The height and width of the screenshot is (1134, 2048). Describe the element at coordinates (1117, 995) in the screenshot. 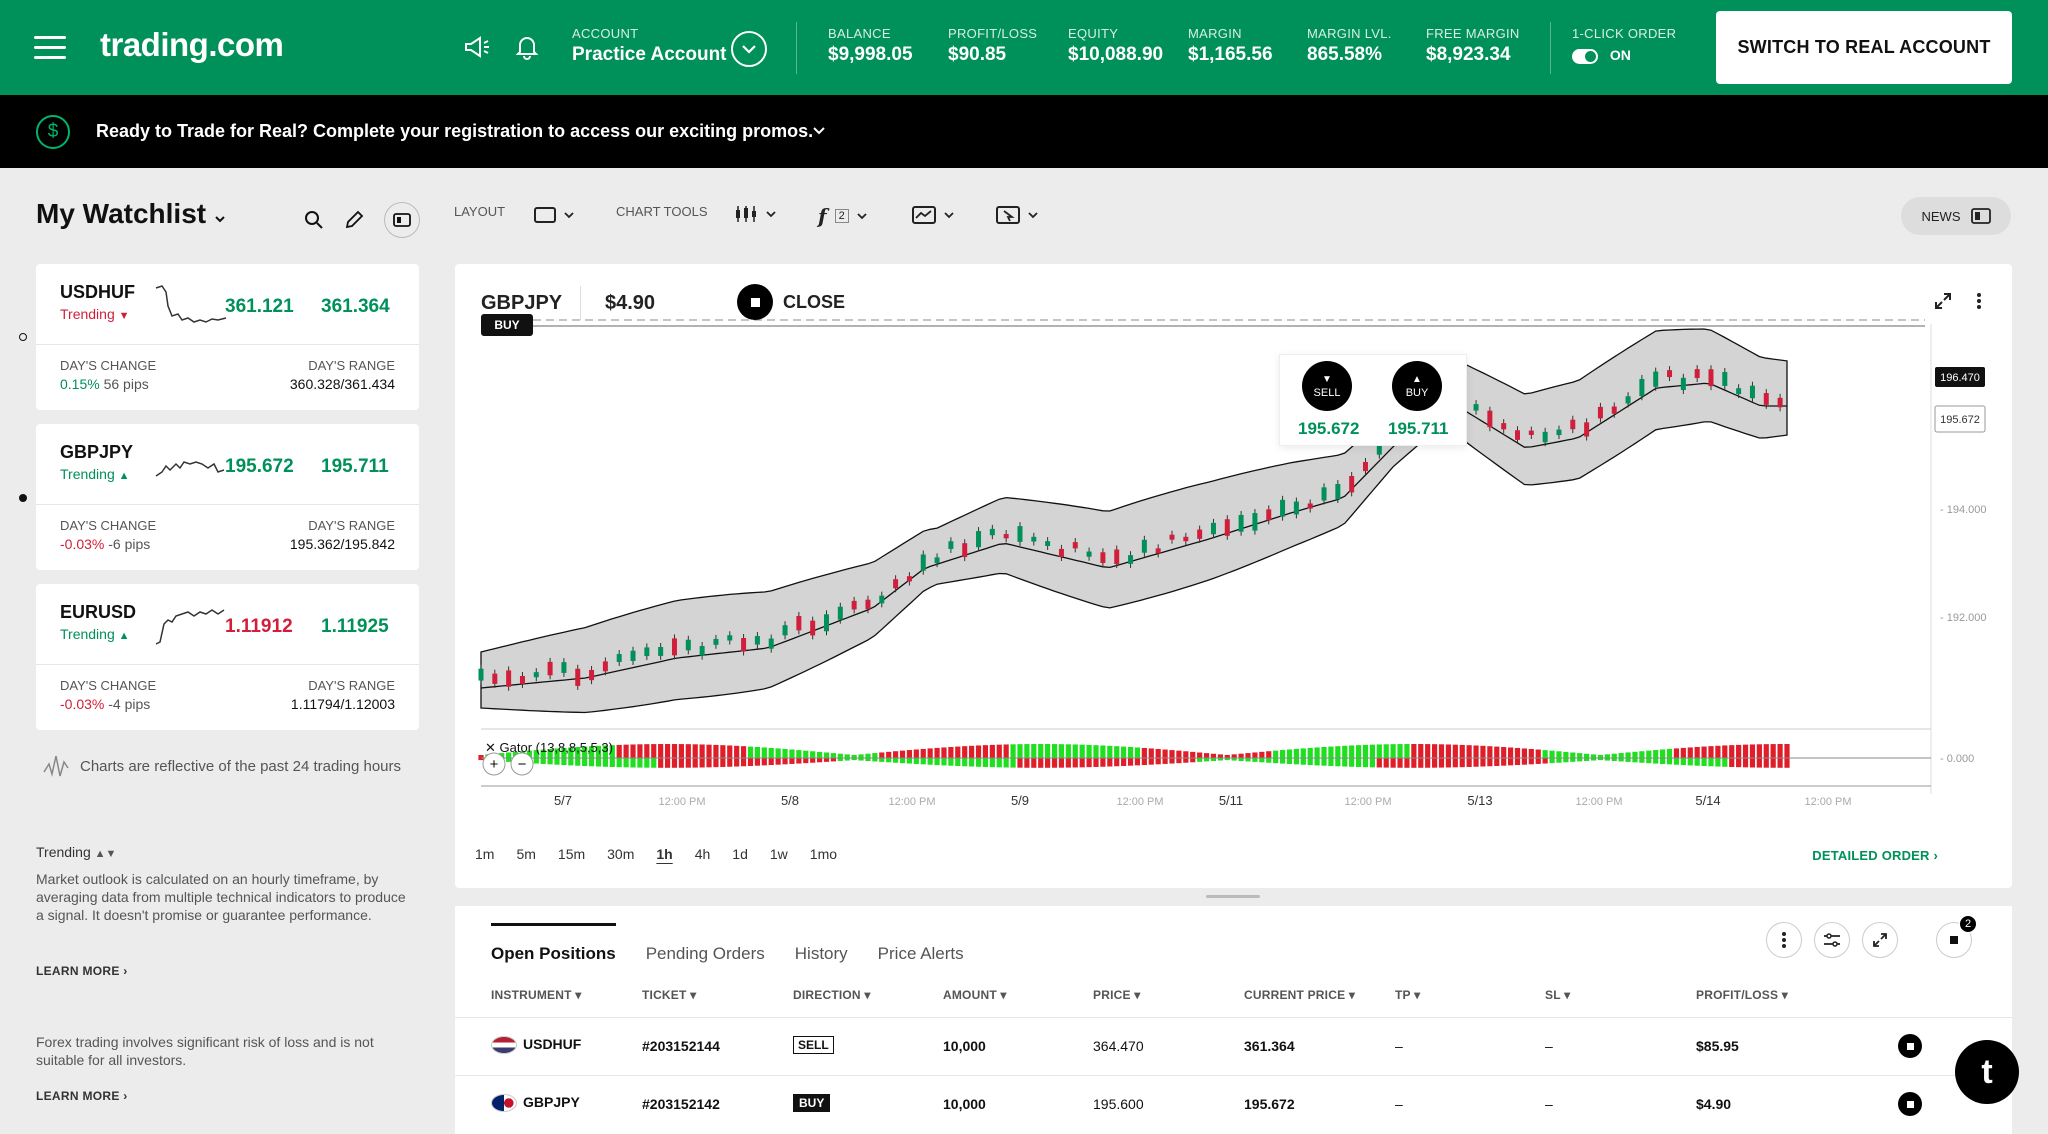

I see `column-header-price: PRICE ▾` at that location.